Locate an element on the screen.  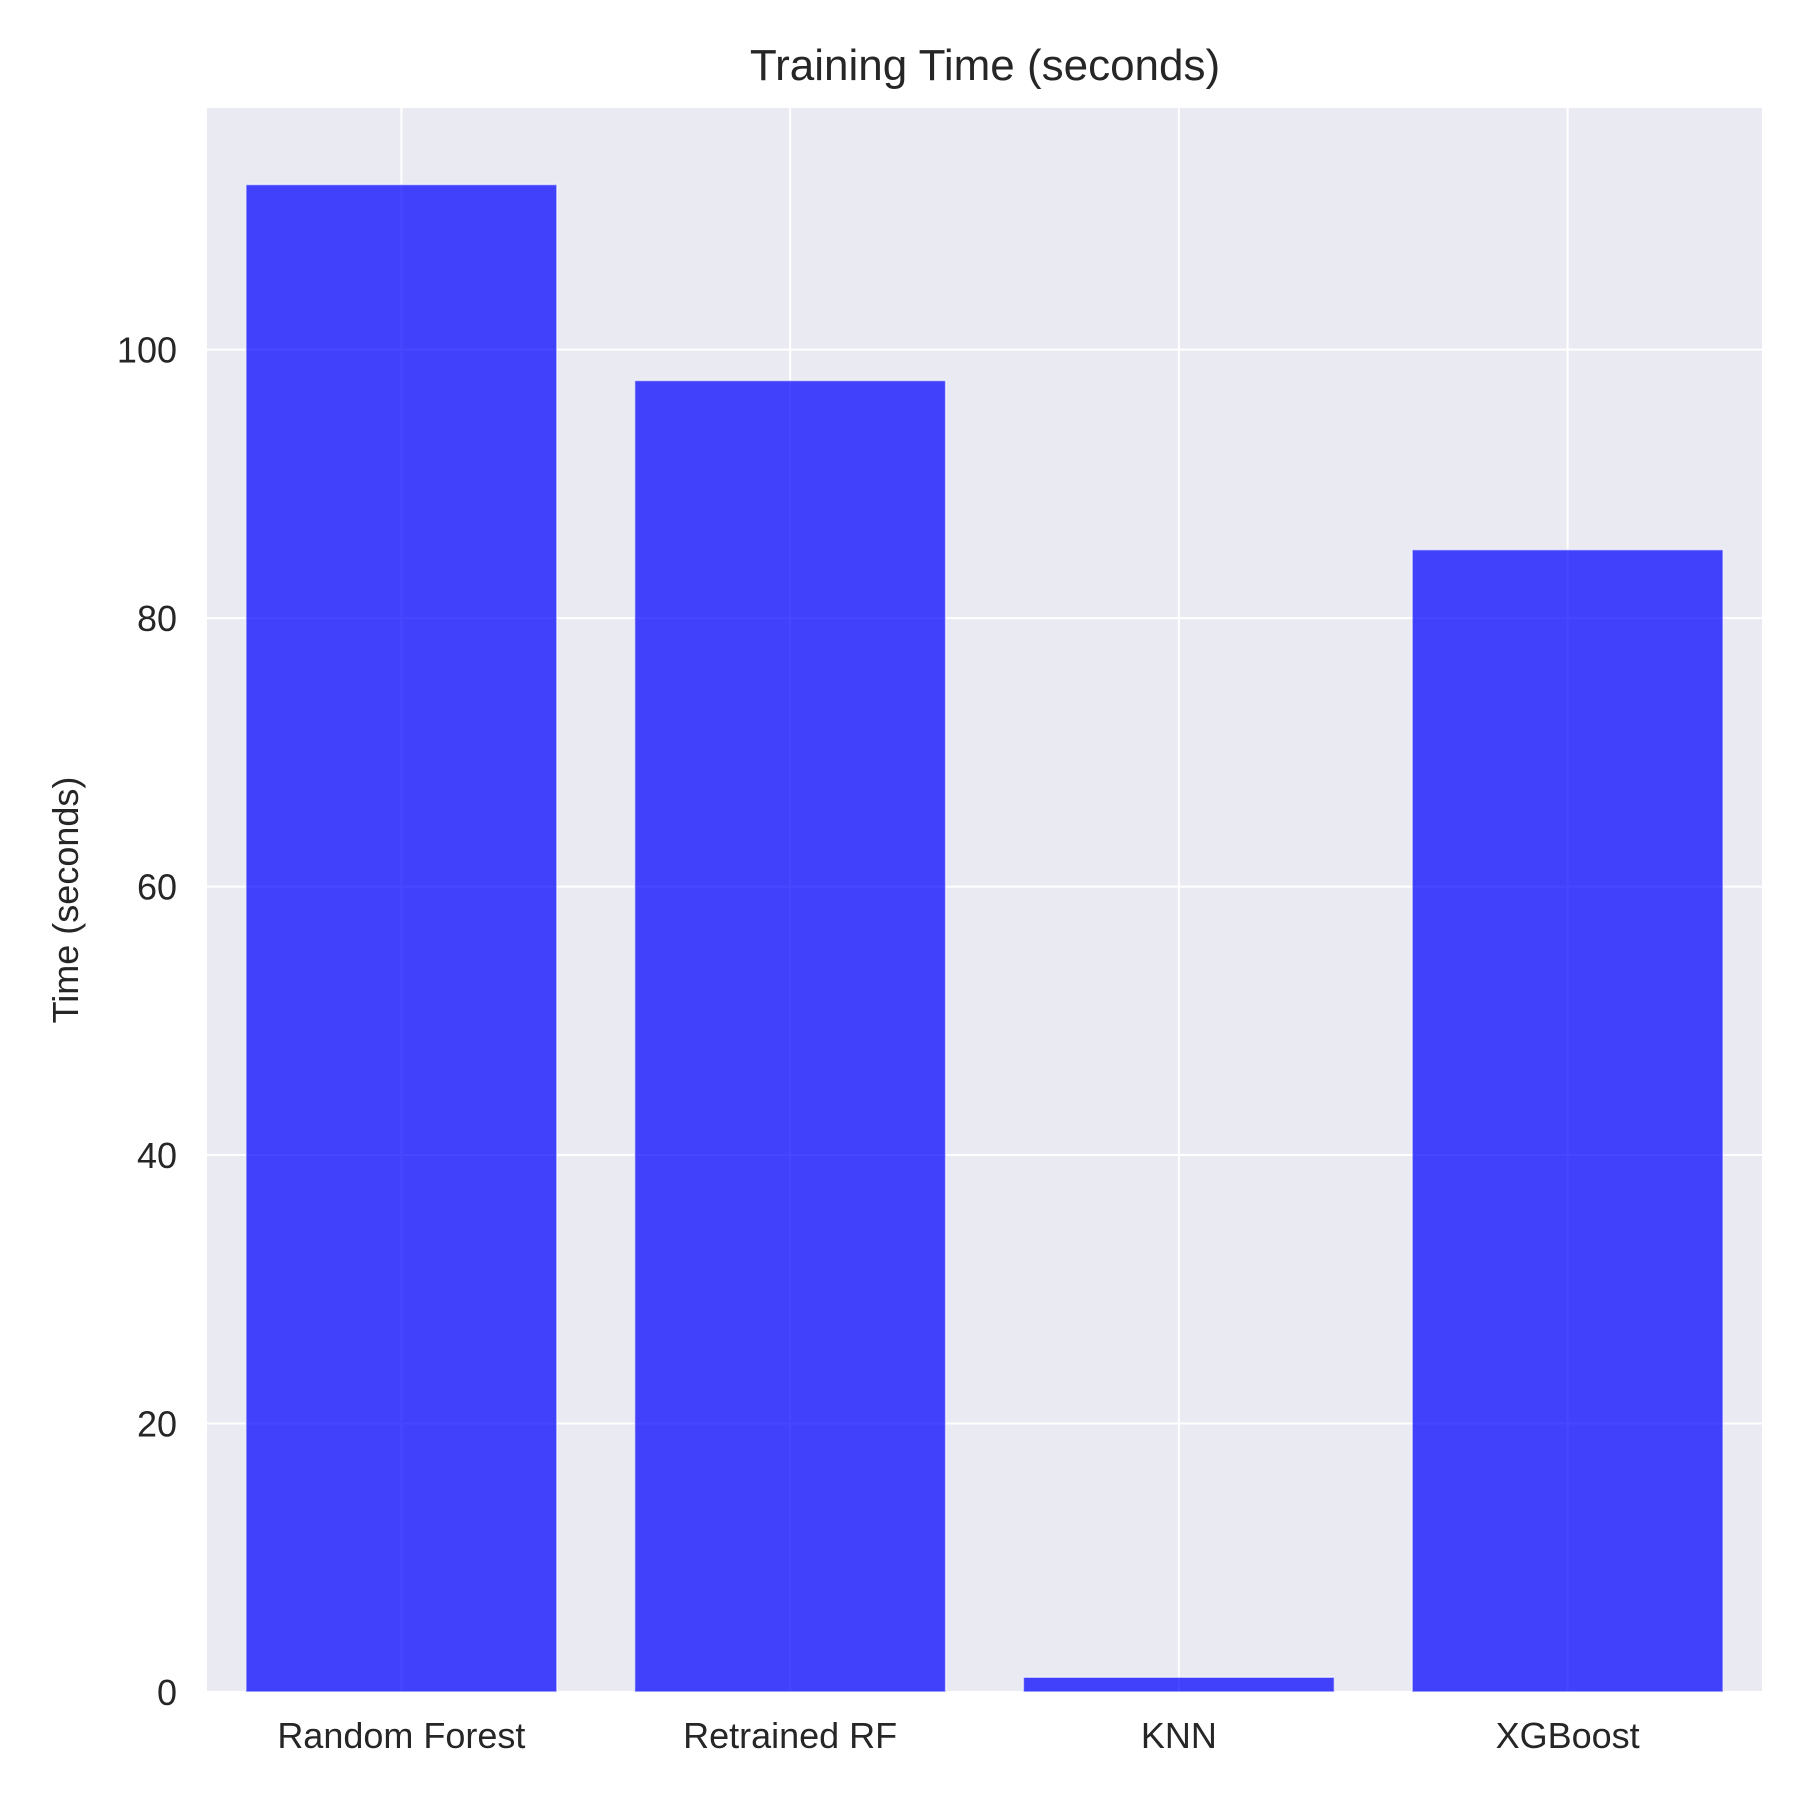
bar-retrained-rf is located at coordinates (790, 1036).